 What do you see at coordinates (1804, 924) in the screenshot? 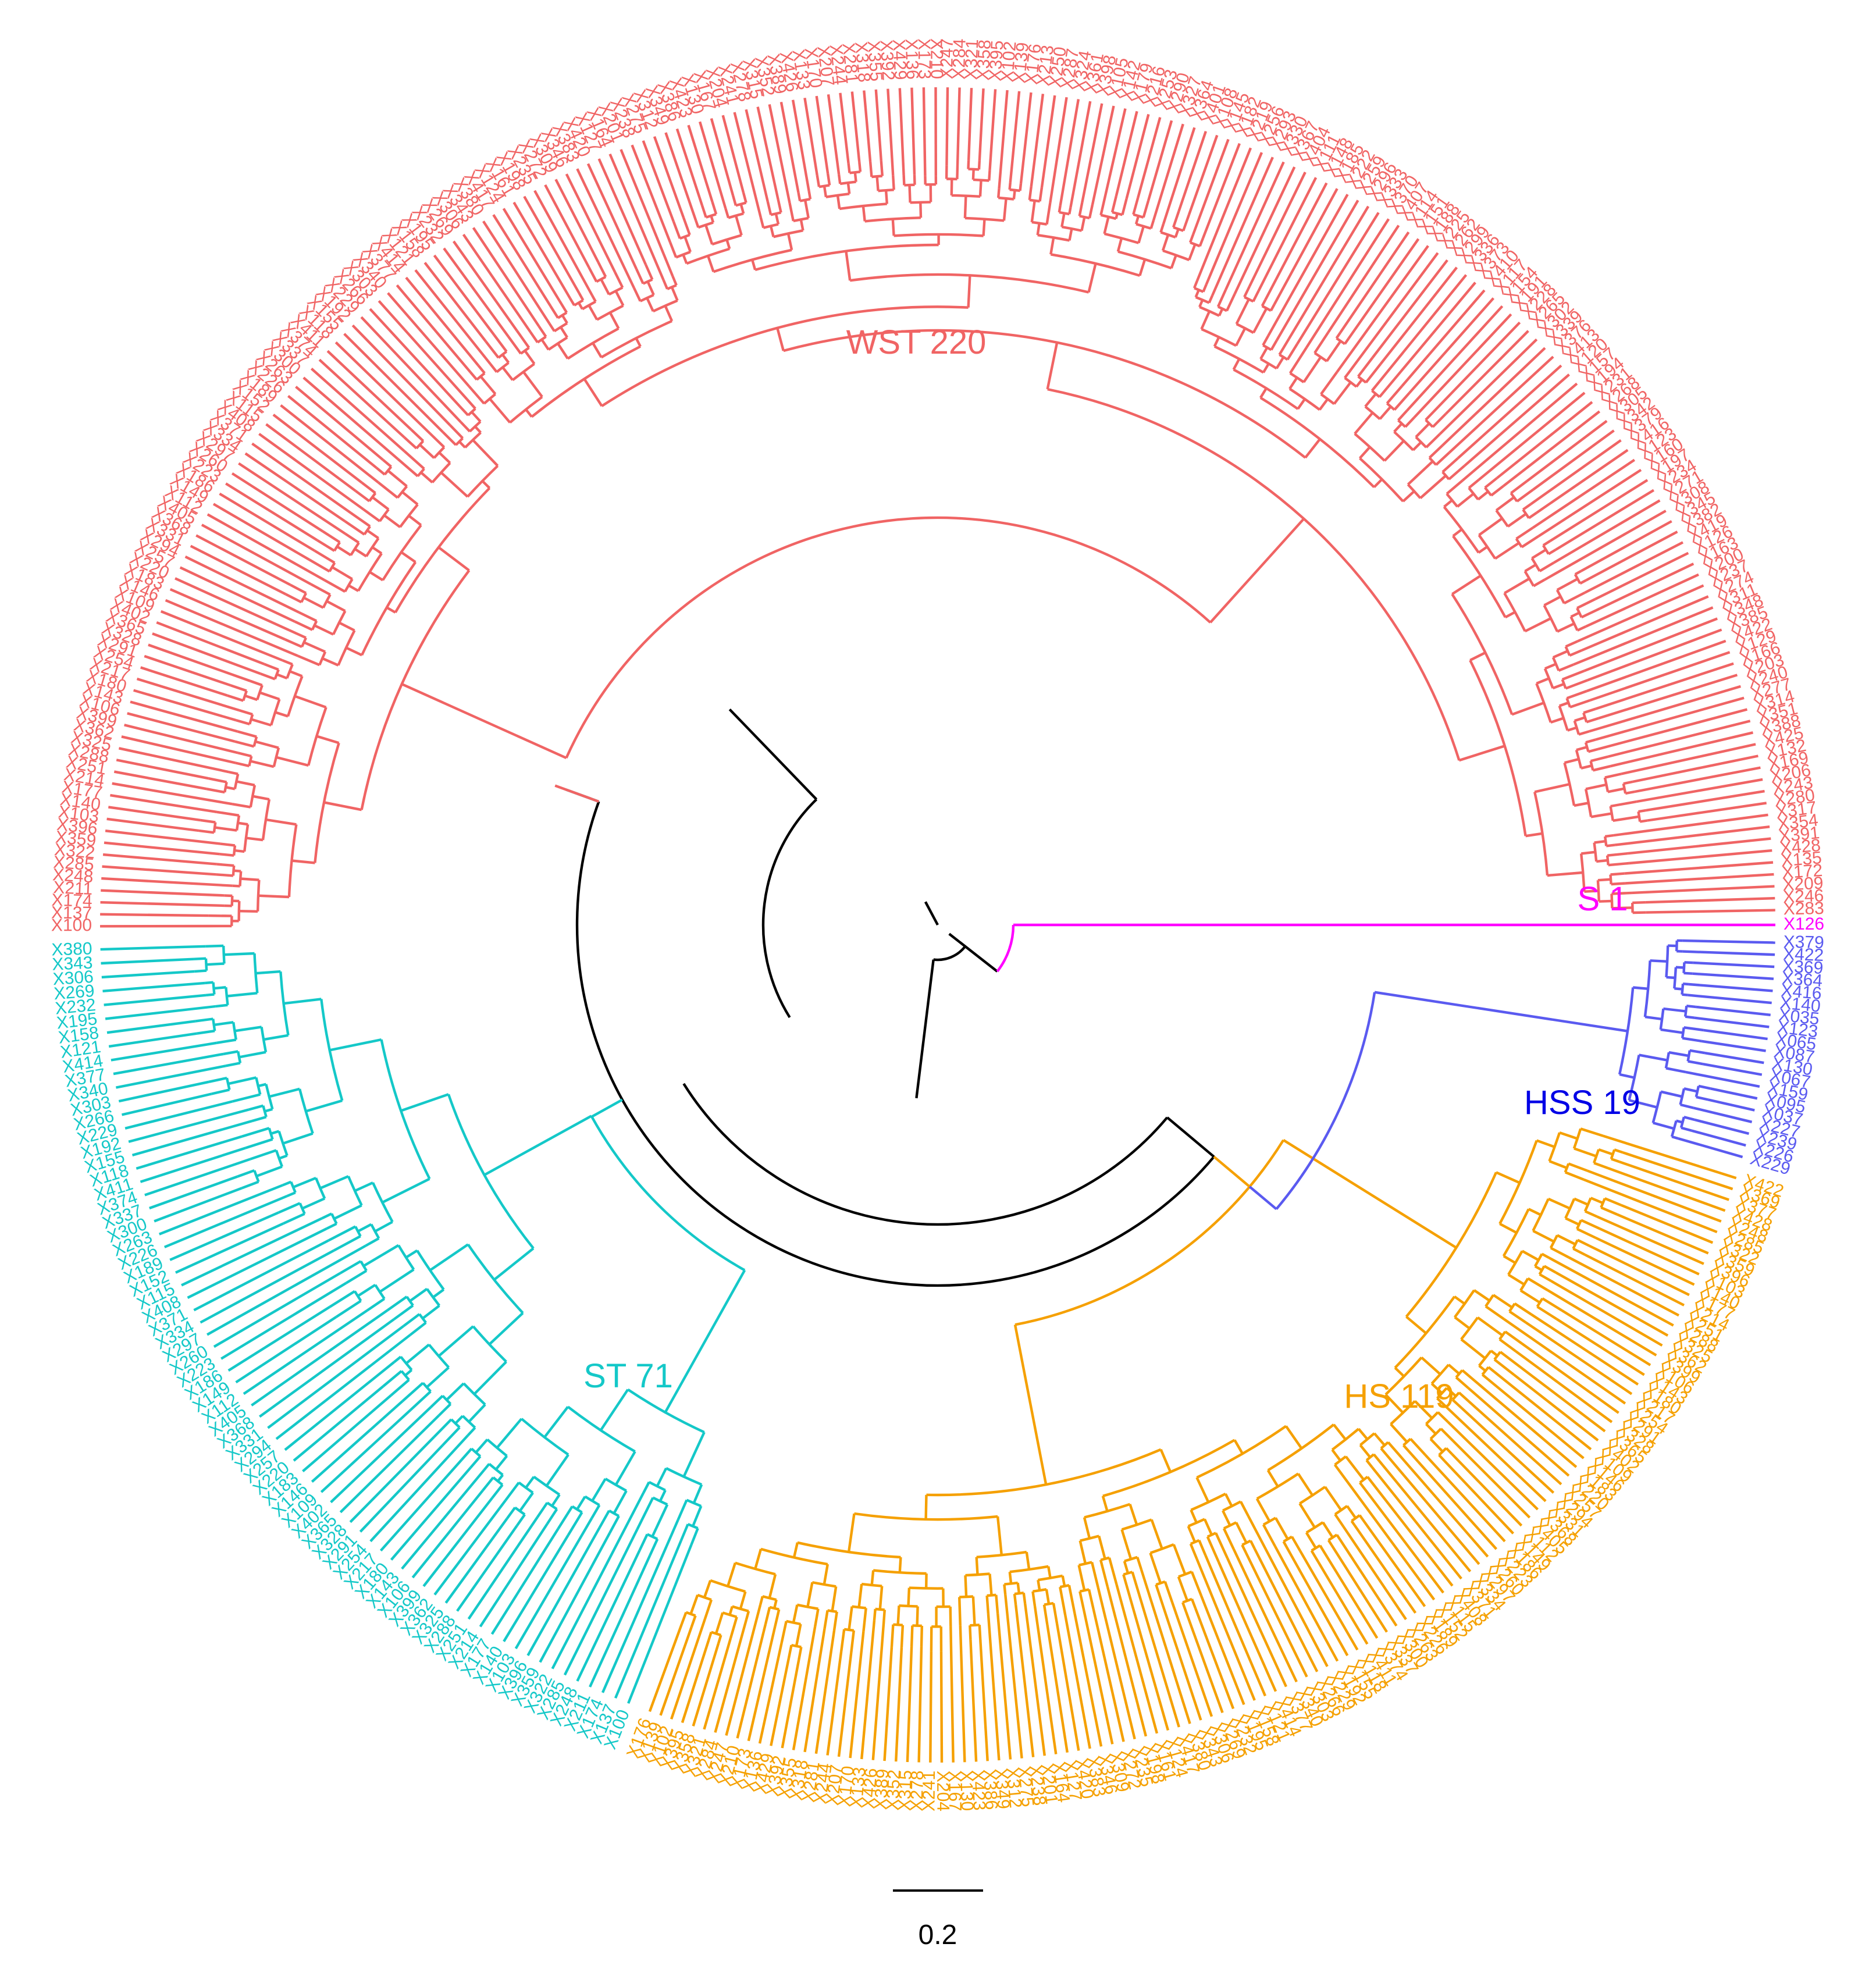
I see `tip-label: X126` at bounding box center [1804, 924].